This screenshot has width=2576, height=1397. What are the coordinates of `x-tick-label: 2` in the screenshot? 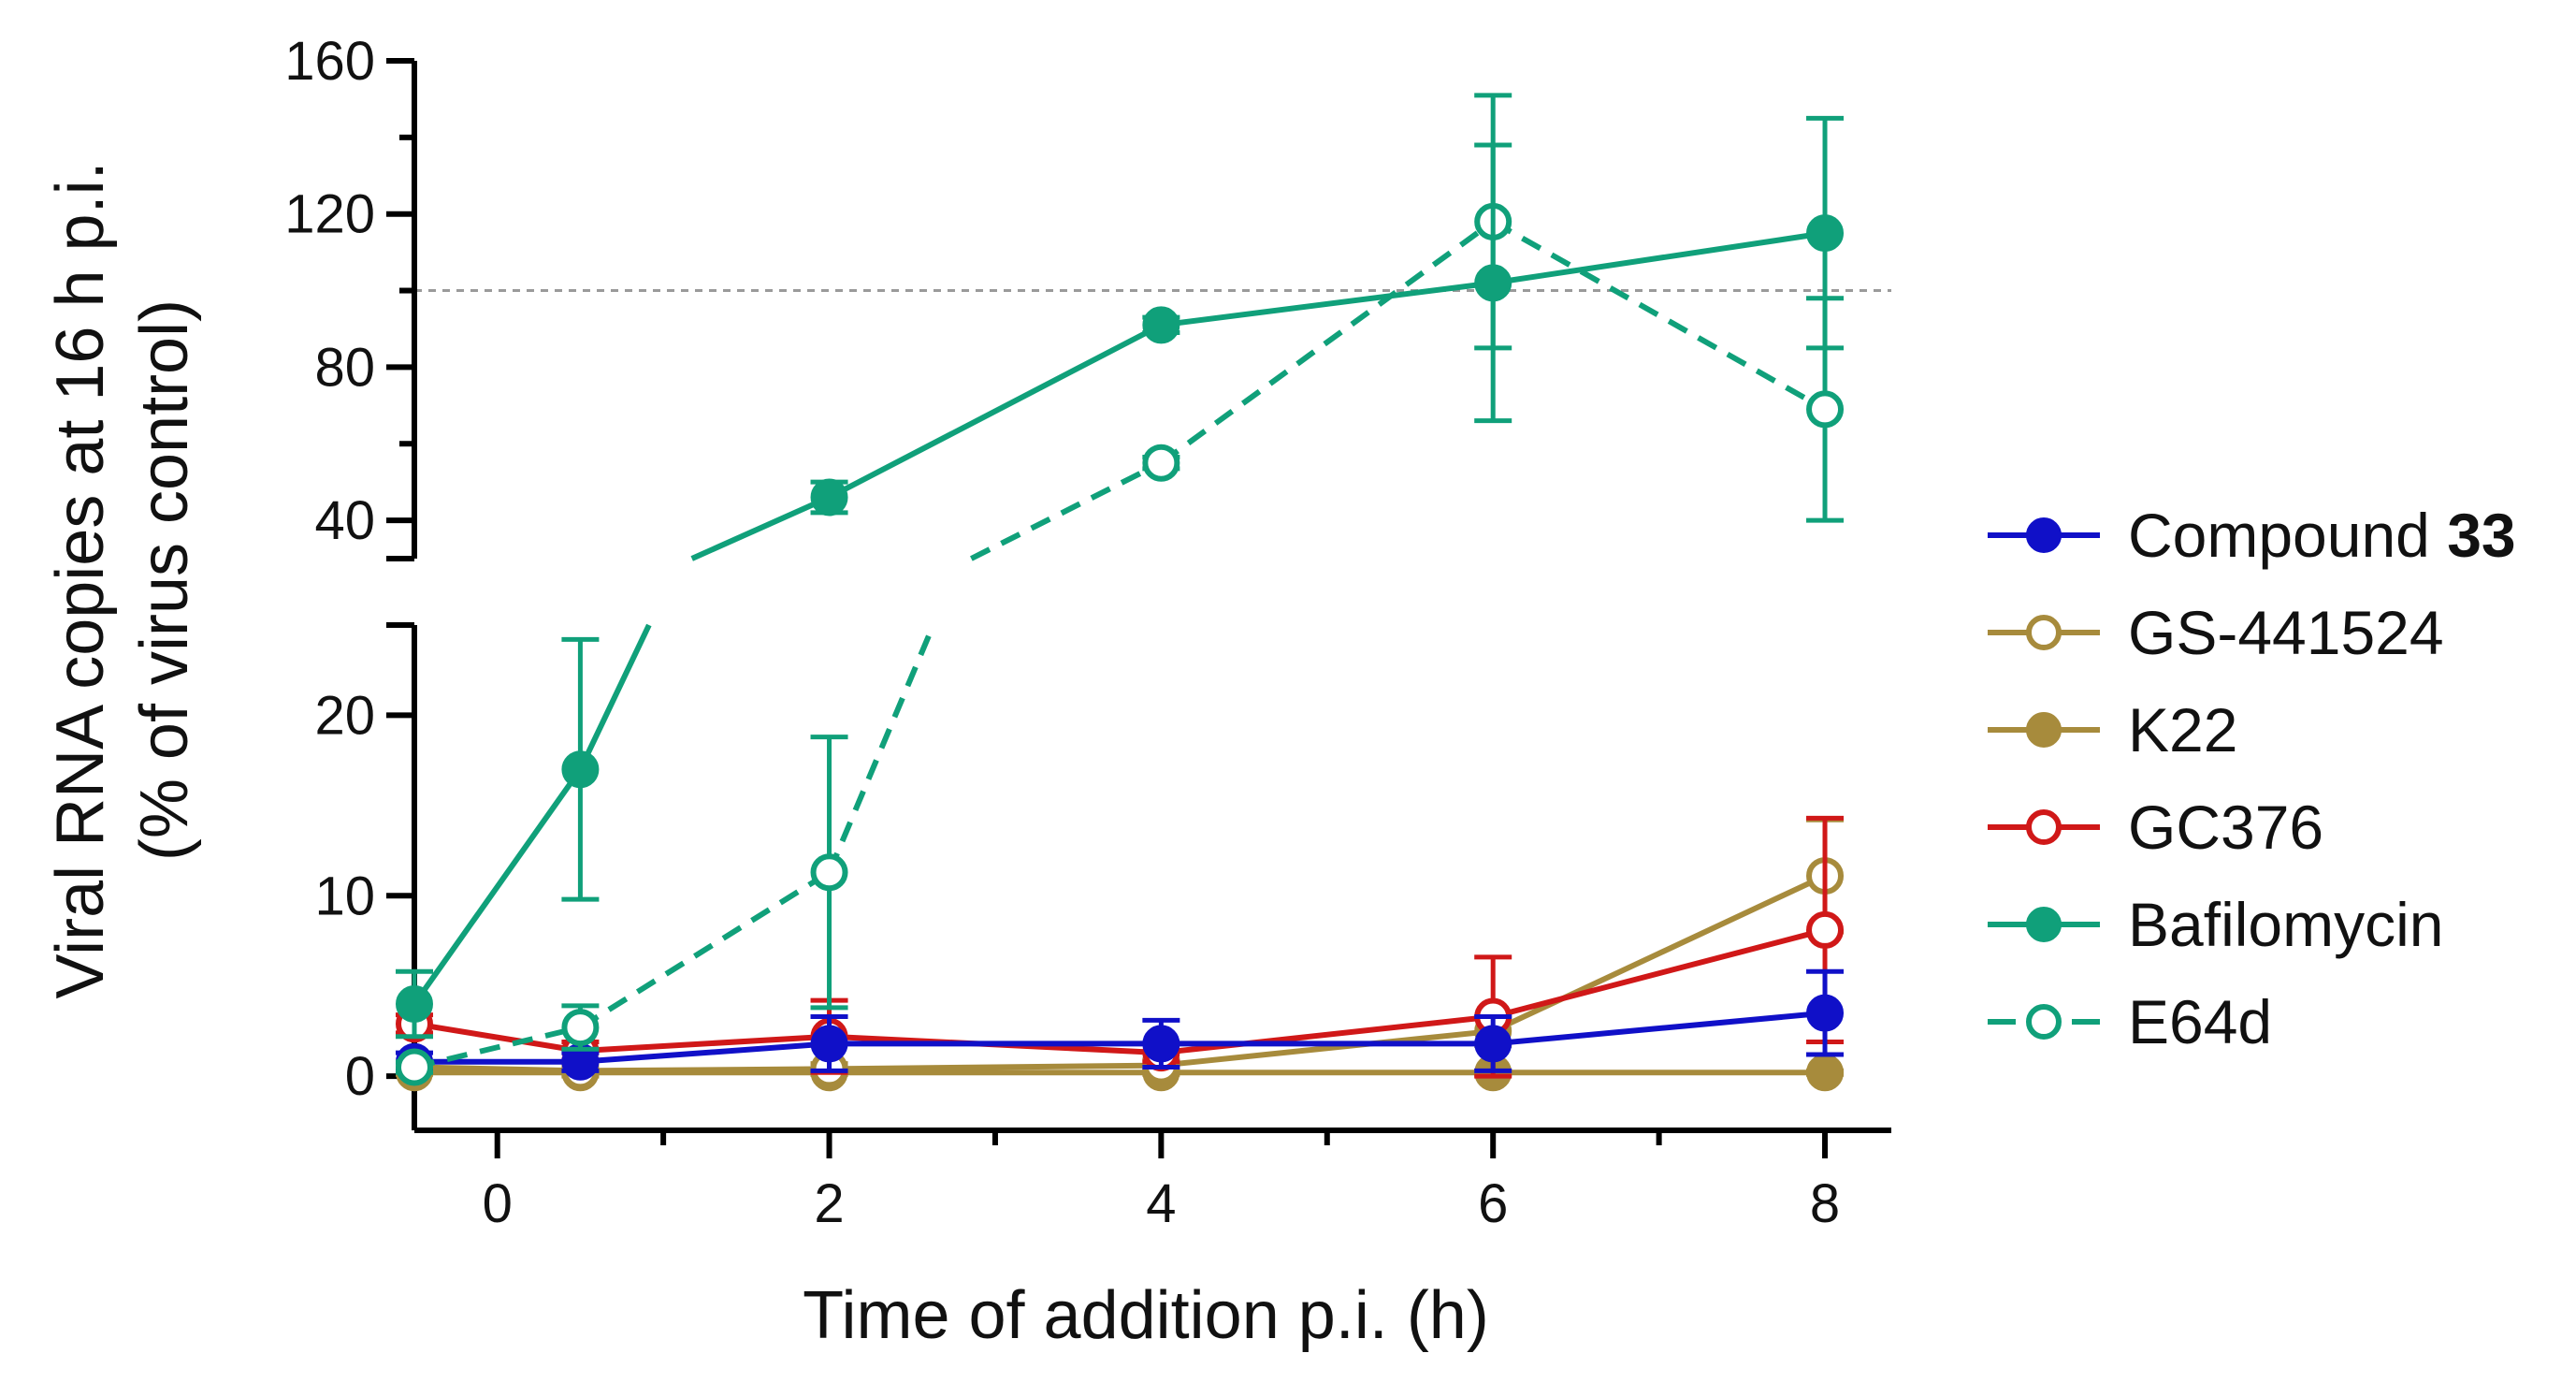 It's located at (829, 1204).